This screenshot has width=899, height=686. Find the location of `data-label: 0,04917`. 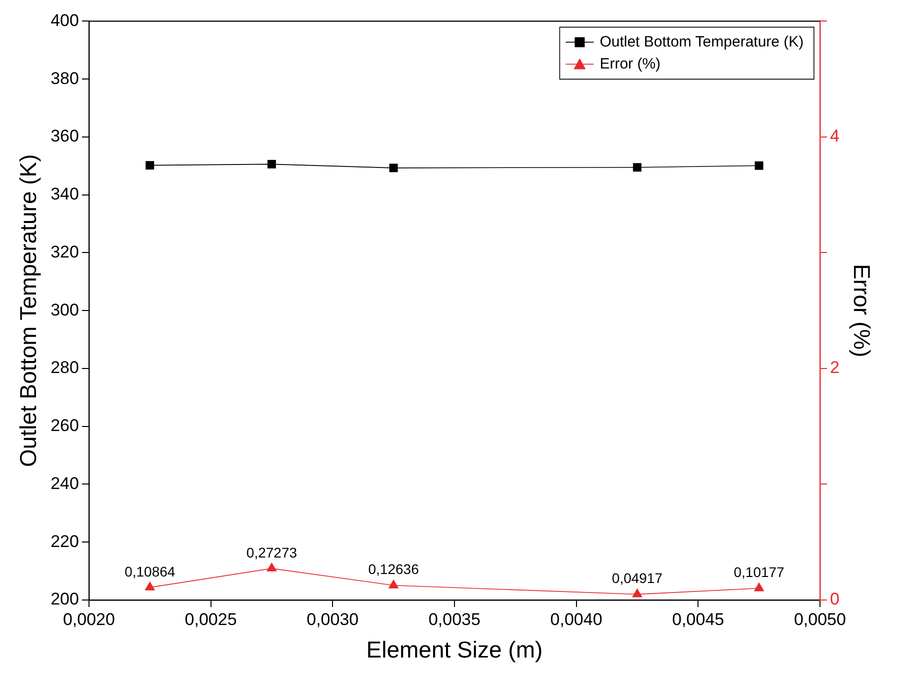

data-label: 0,04917 is located at coordinates (637, 578).